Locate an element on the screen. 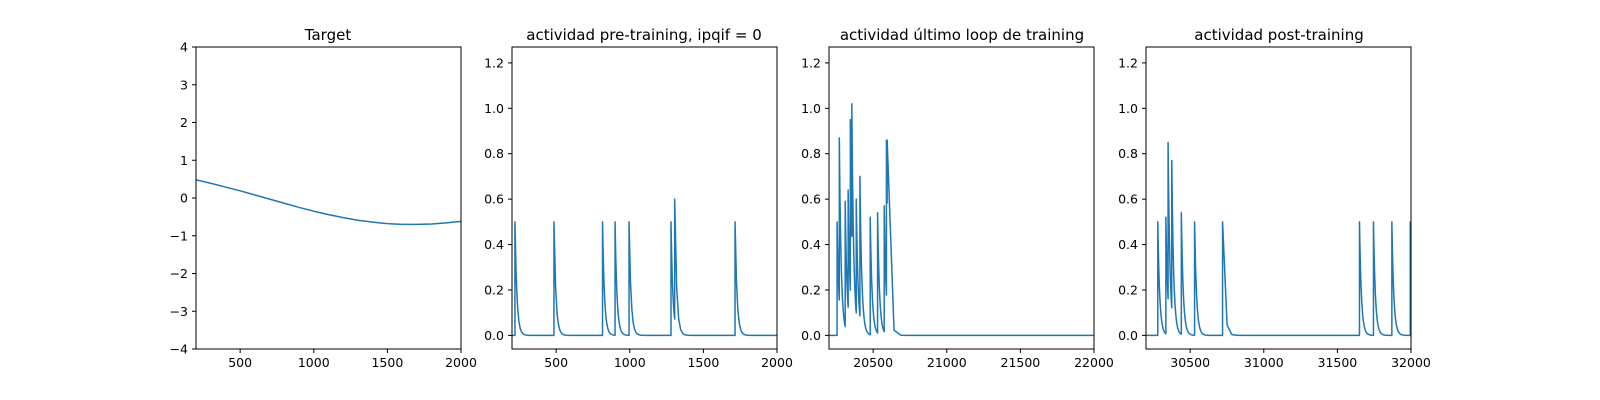 Image resolution: width=1600 pixels, height=400 pixels. x-tick-label: 20500 is located at coordinates (873, 362).